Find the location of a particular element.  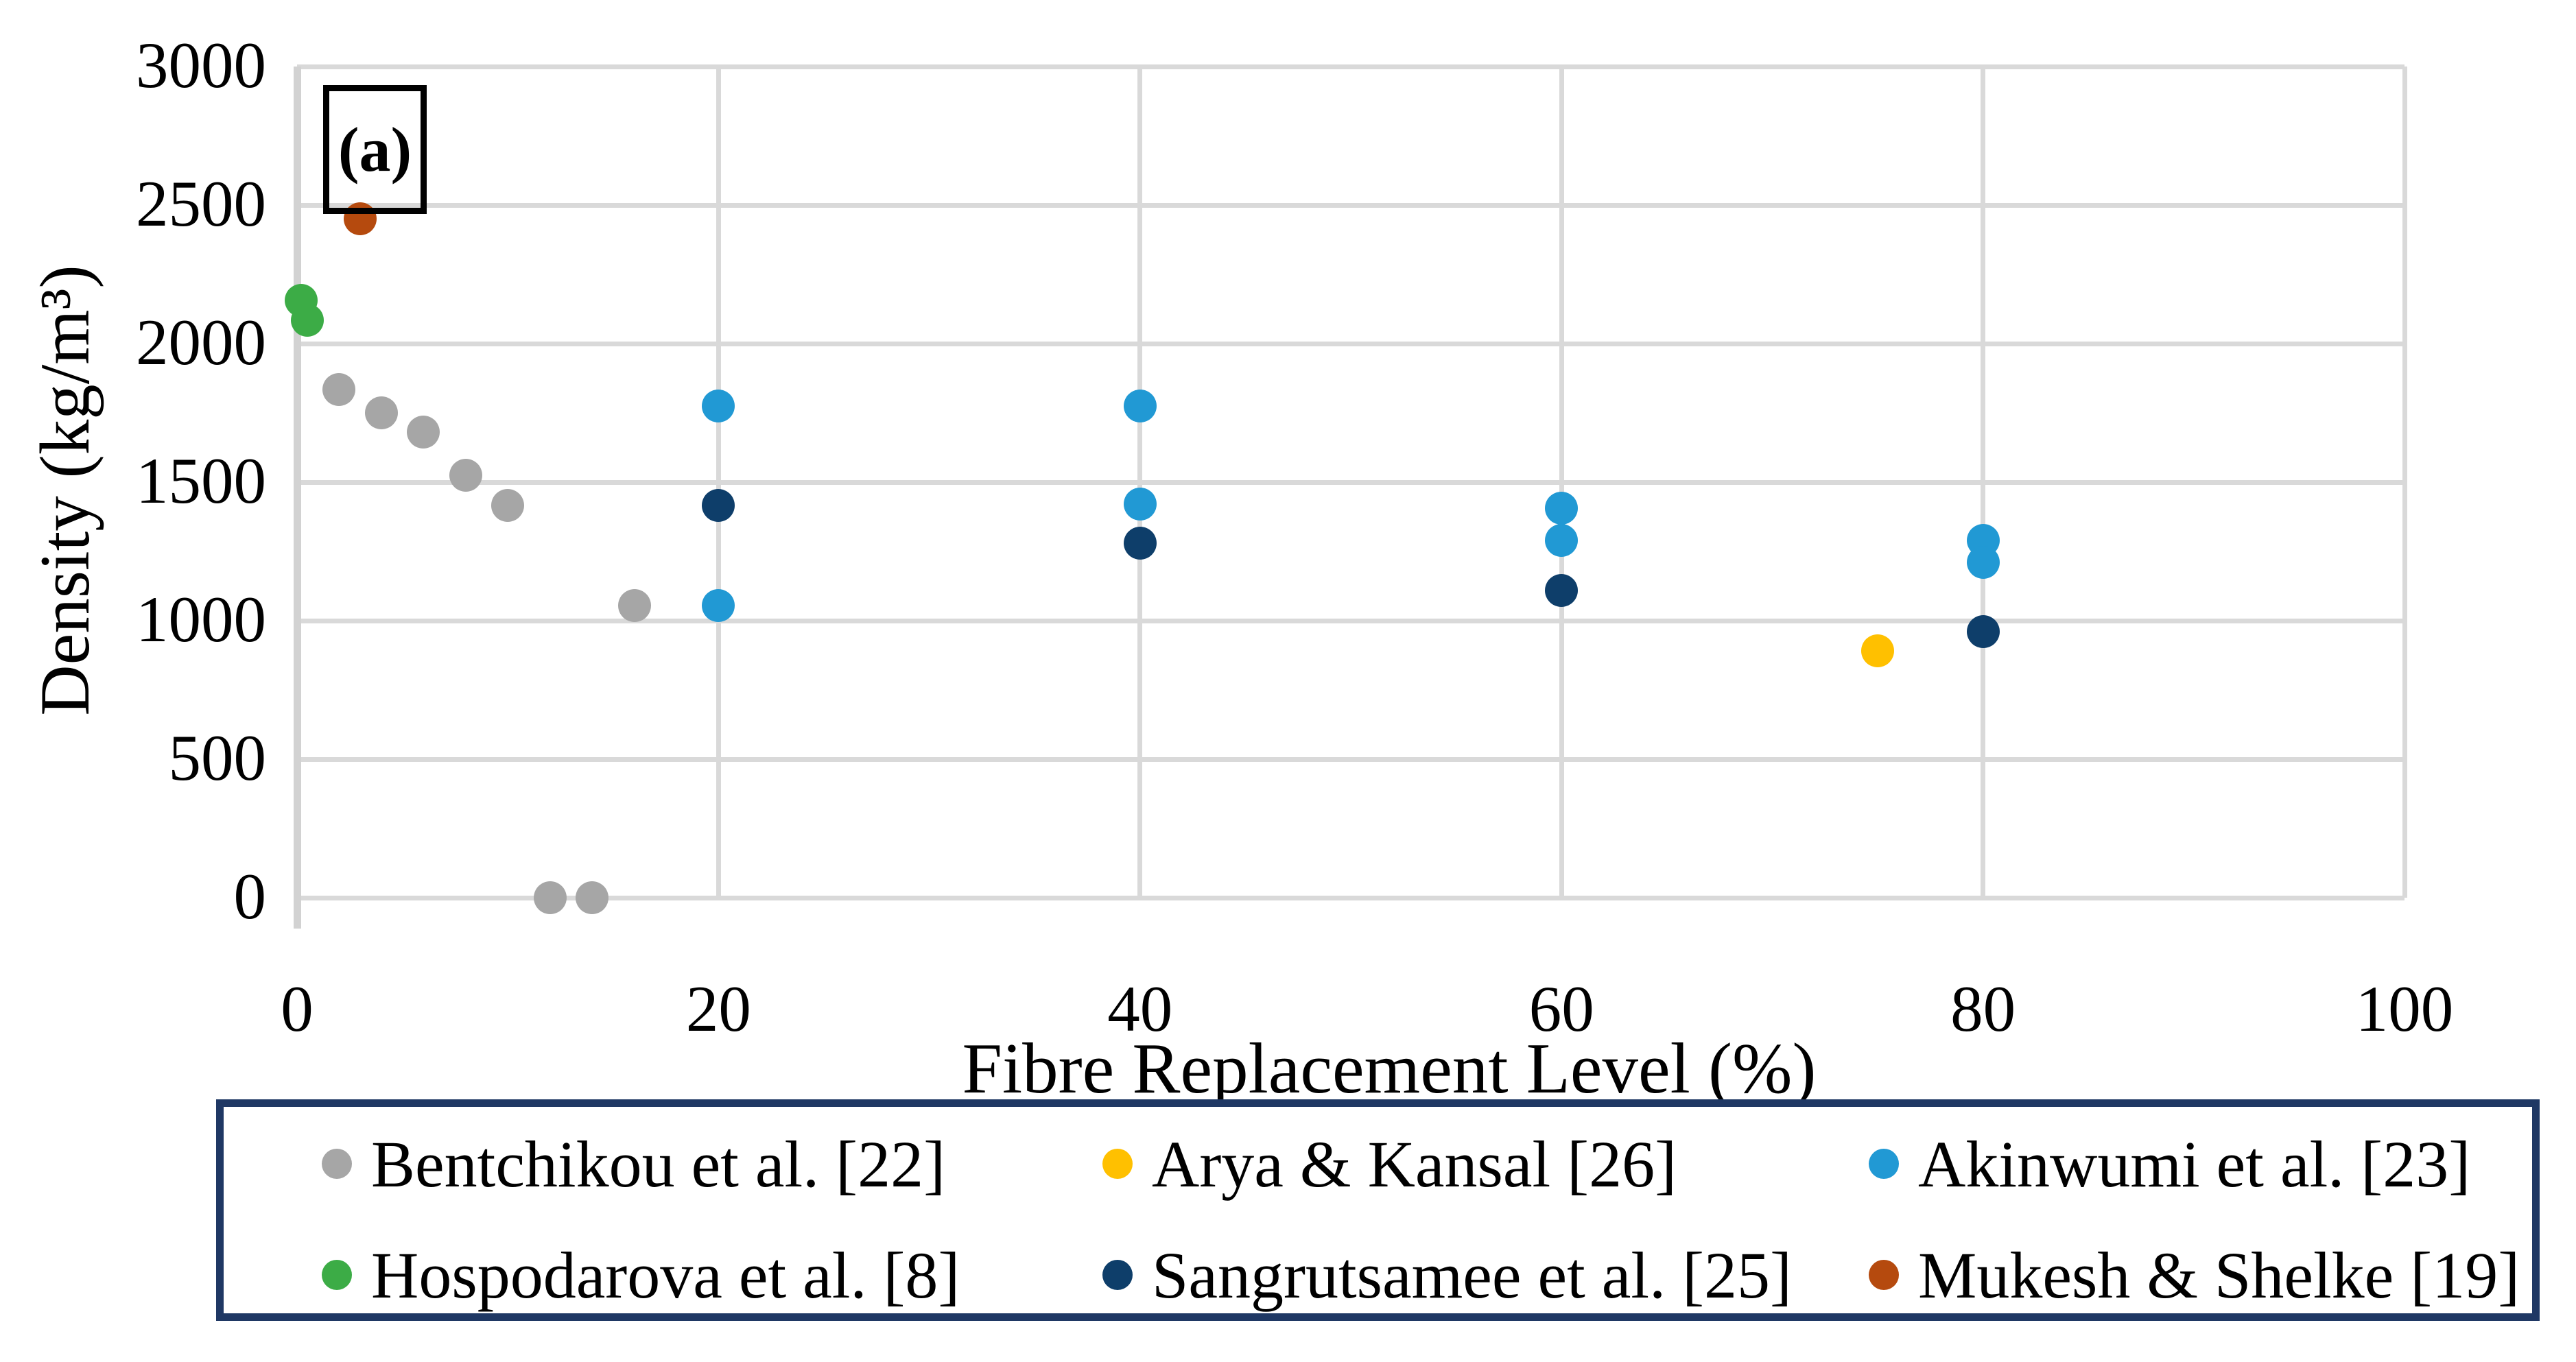

legend-item: Akinwumi et al. [23] is located at coordinates (2169, 1163).